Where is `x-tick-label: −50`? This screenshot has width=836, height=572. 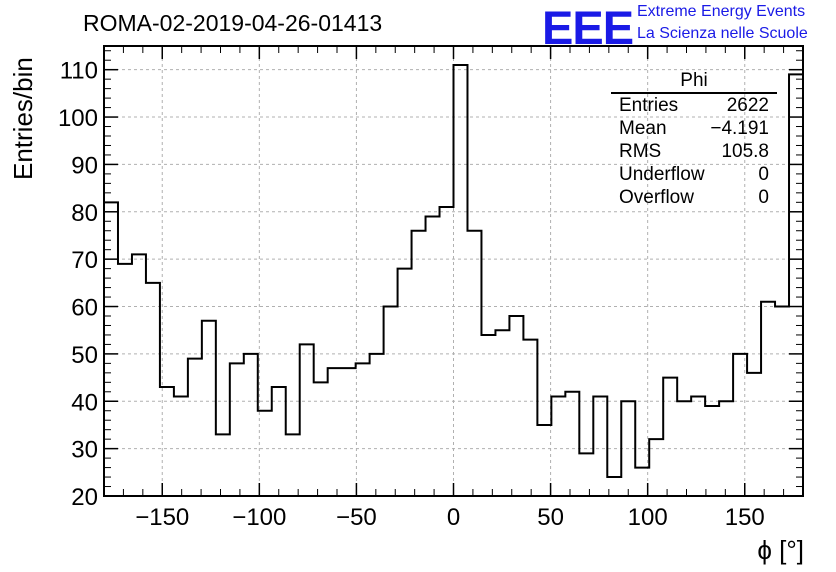
x-tick-label: −50 is located at coordinates (356, 517).